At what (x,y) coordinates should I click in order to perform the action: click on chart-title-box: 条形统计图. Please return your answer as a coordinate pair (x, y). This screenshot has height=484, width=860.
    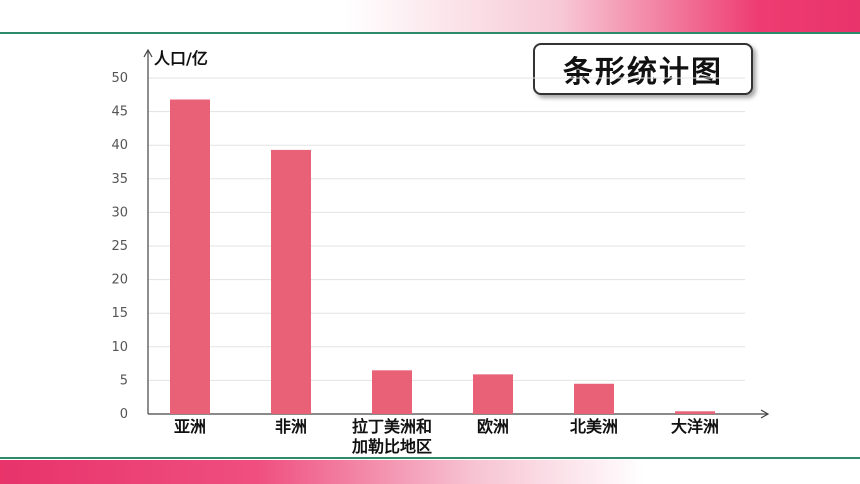
    Looking at the image, I should click on (643, 69).